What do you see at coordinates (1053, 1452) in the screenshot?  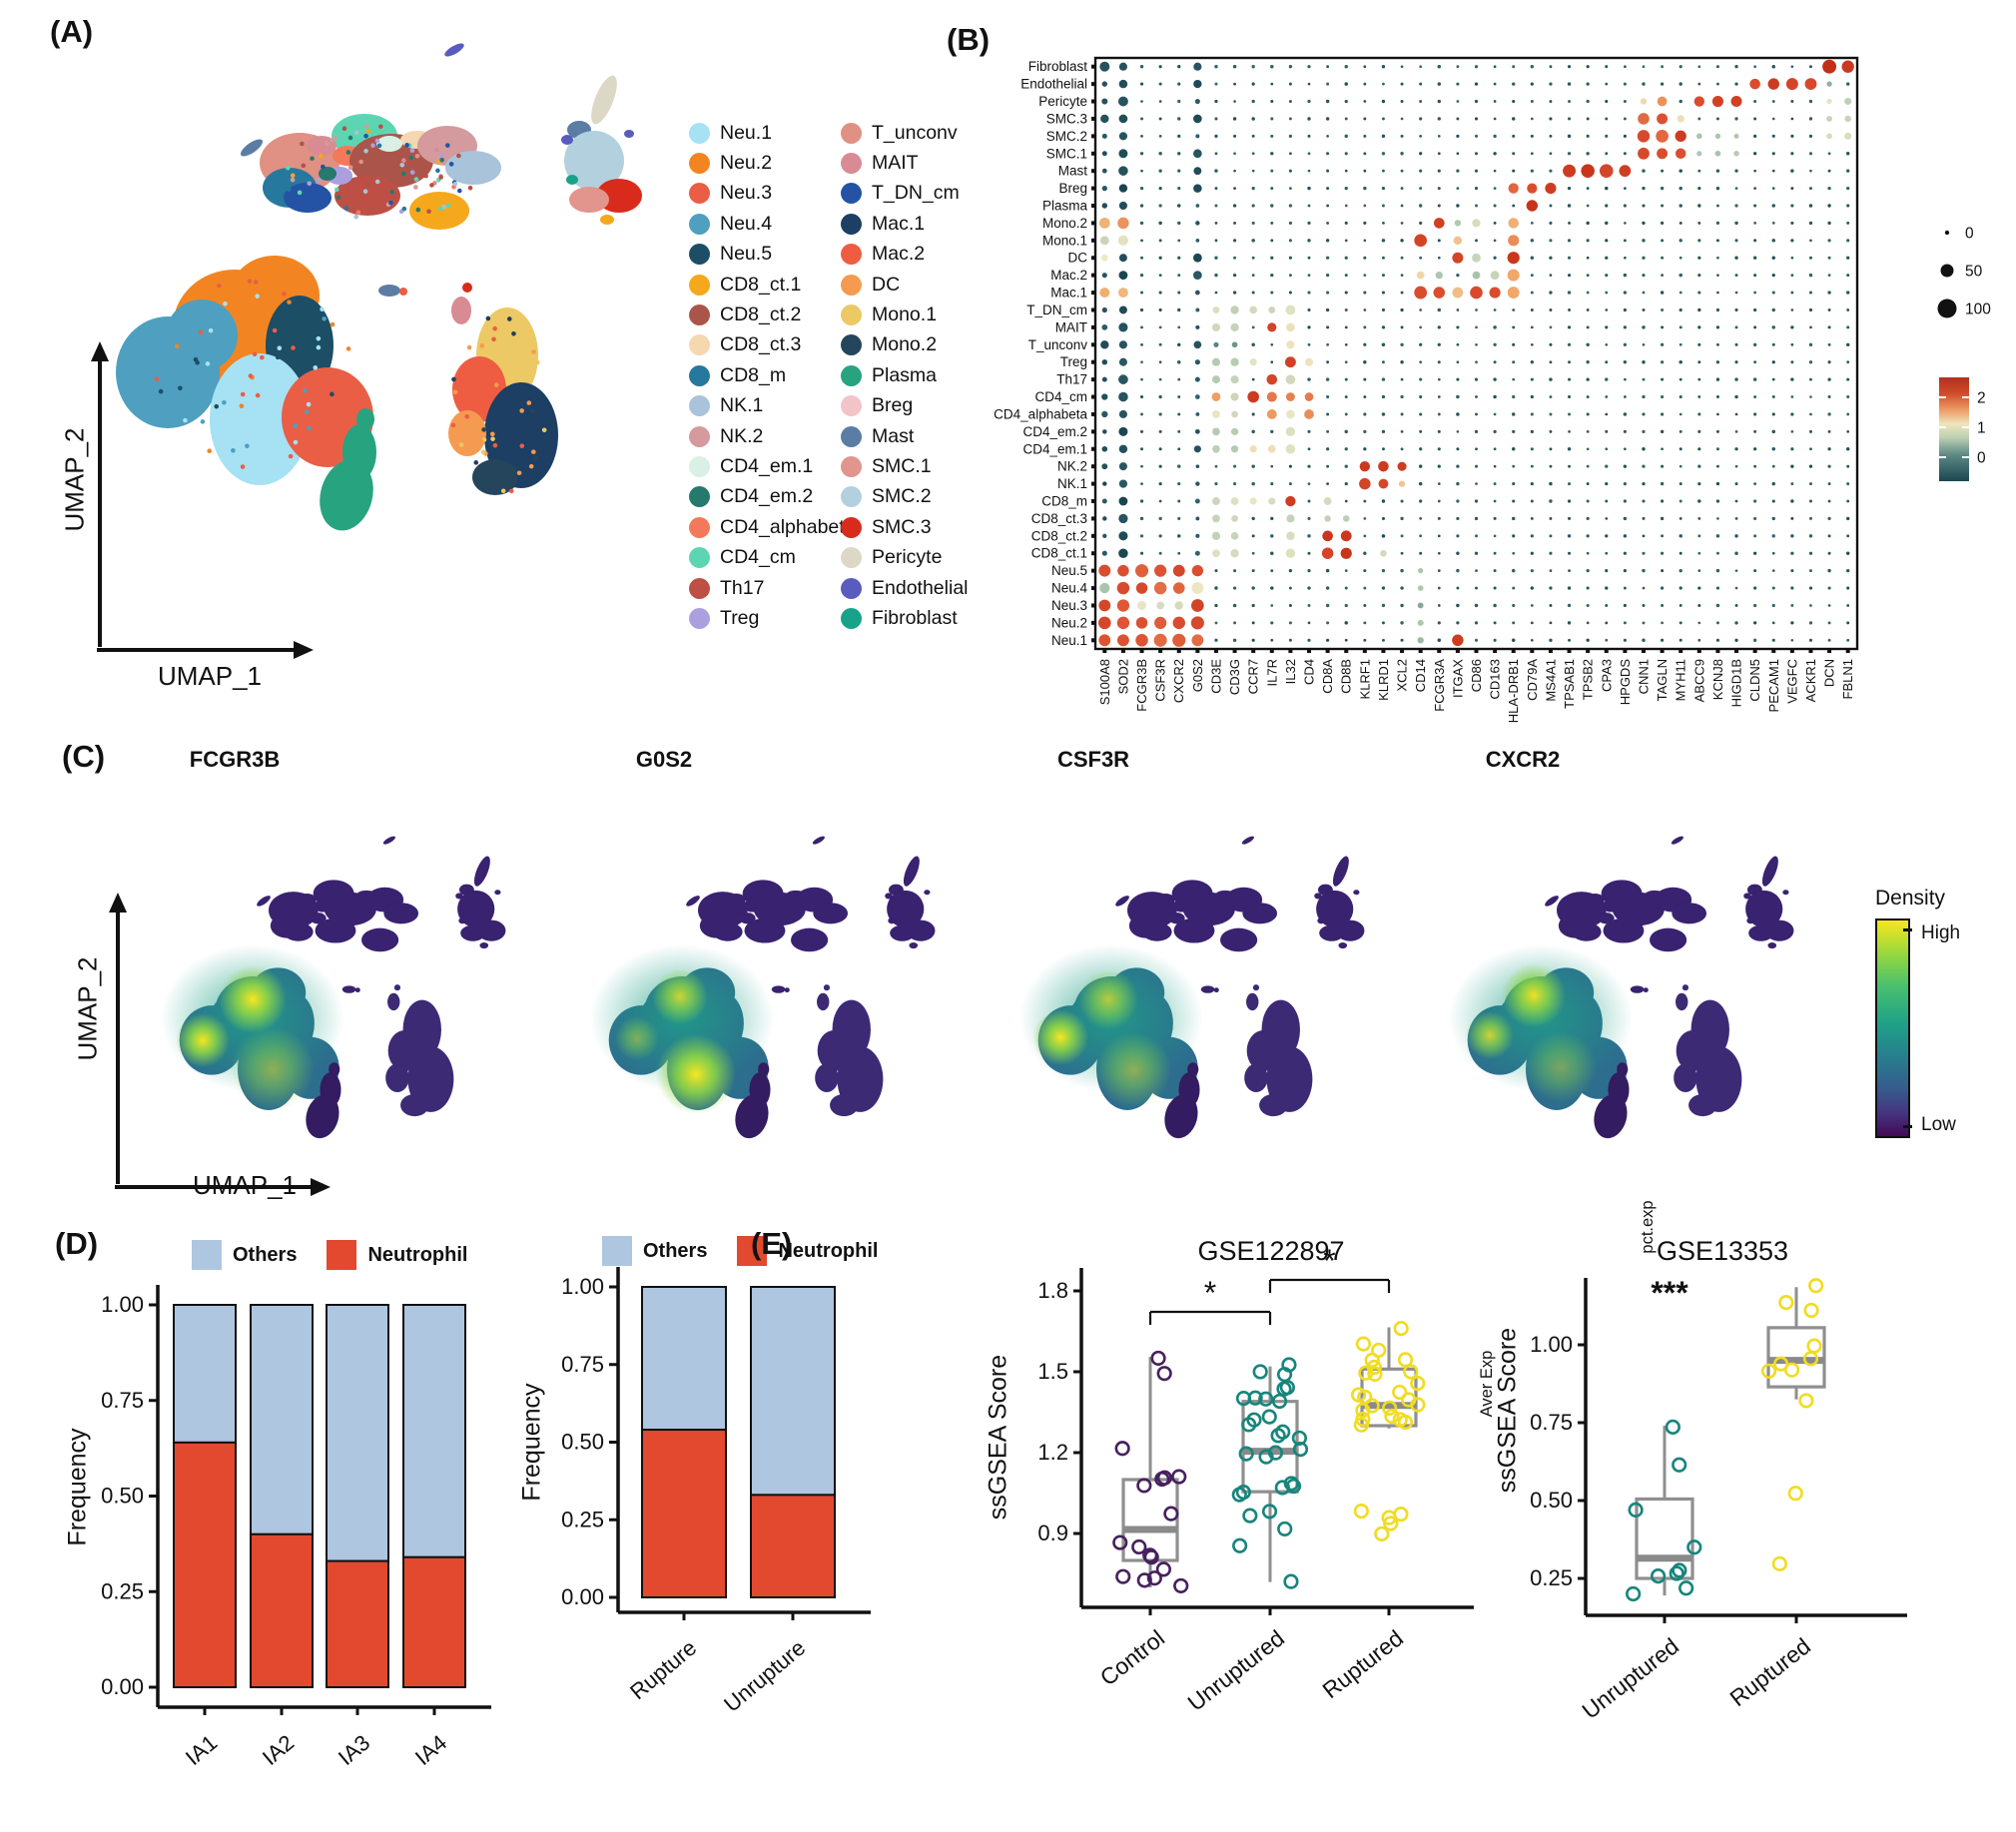 I see `y-tick-label: 1.2` at bounding box center [1053, 1452].